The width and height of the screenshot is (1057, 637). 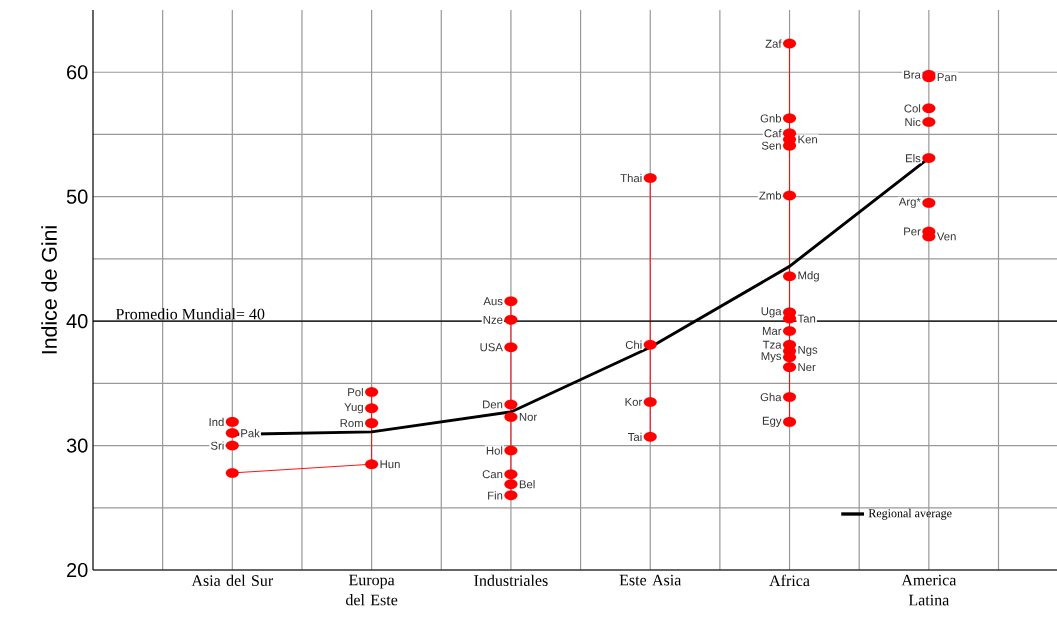 I want to click on y-tick-label: 50, so click(x=77, y=196).